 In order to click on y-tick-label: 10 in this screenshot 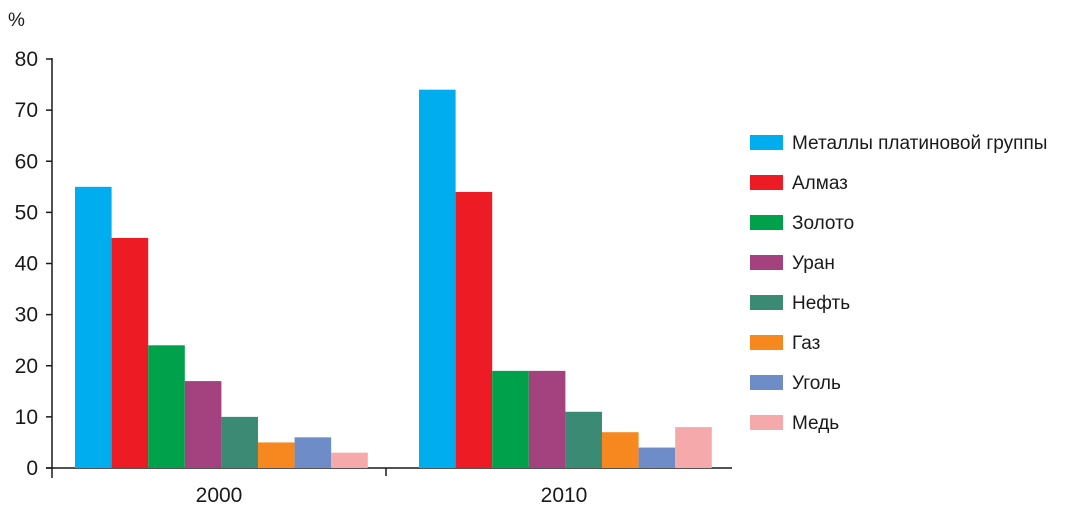, I will do `click(26, 417)`.